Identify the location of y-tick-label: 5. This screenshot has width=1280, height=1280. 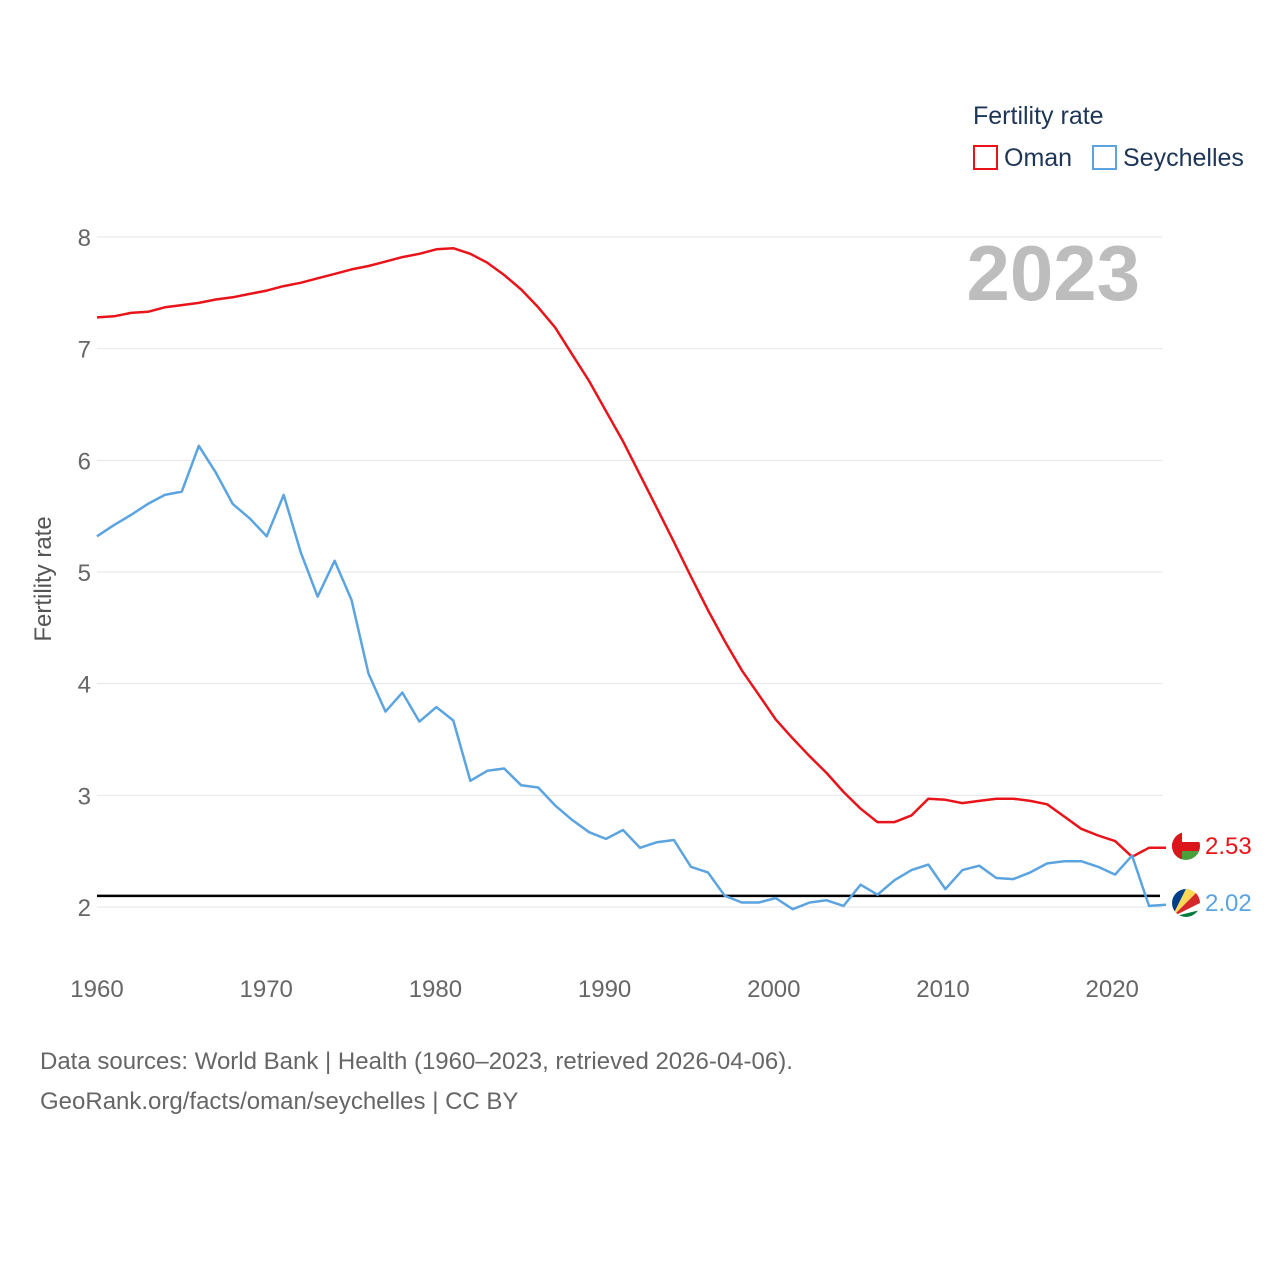
(84, 573).